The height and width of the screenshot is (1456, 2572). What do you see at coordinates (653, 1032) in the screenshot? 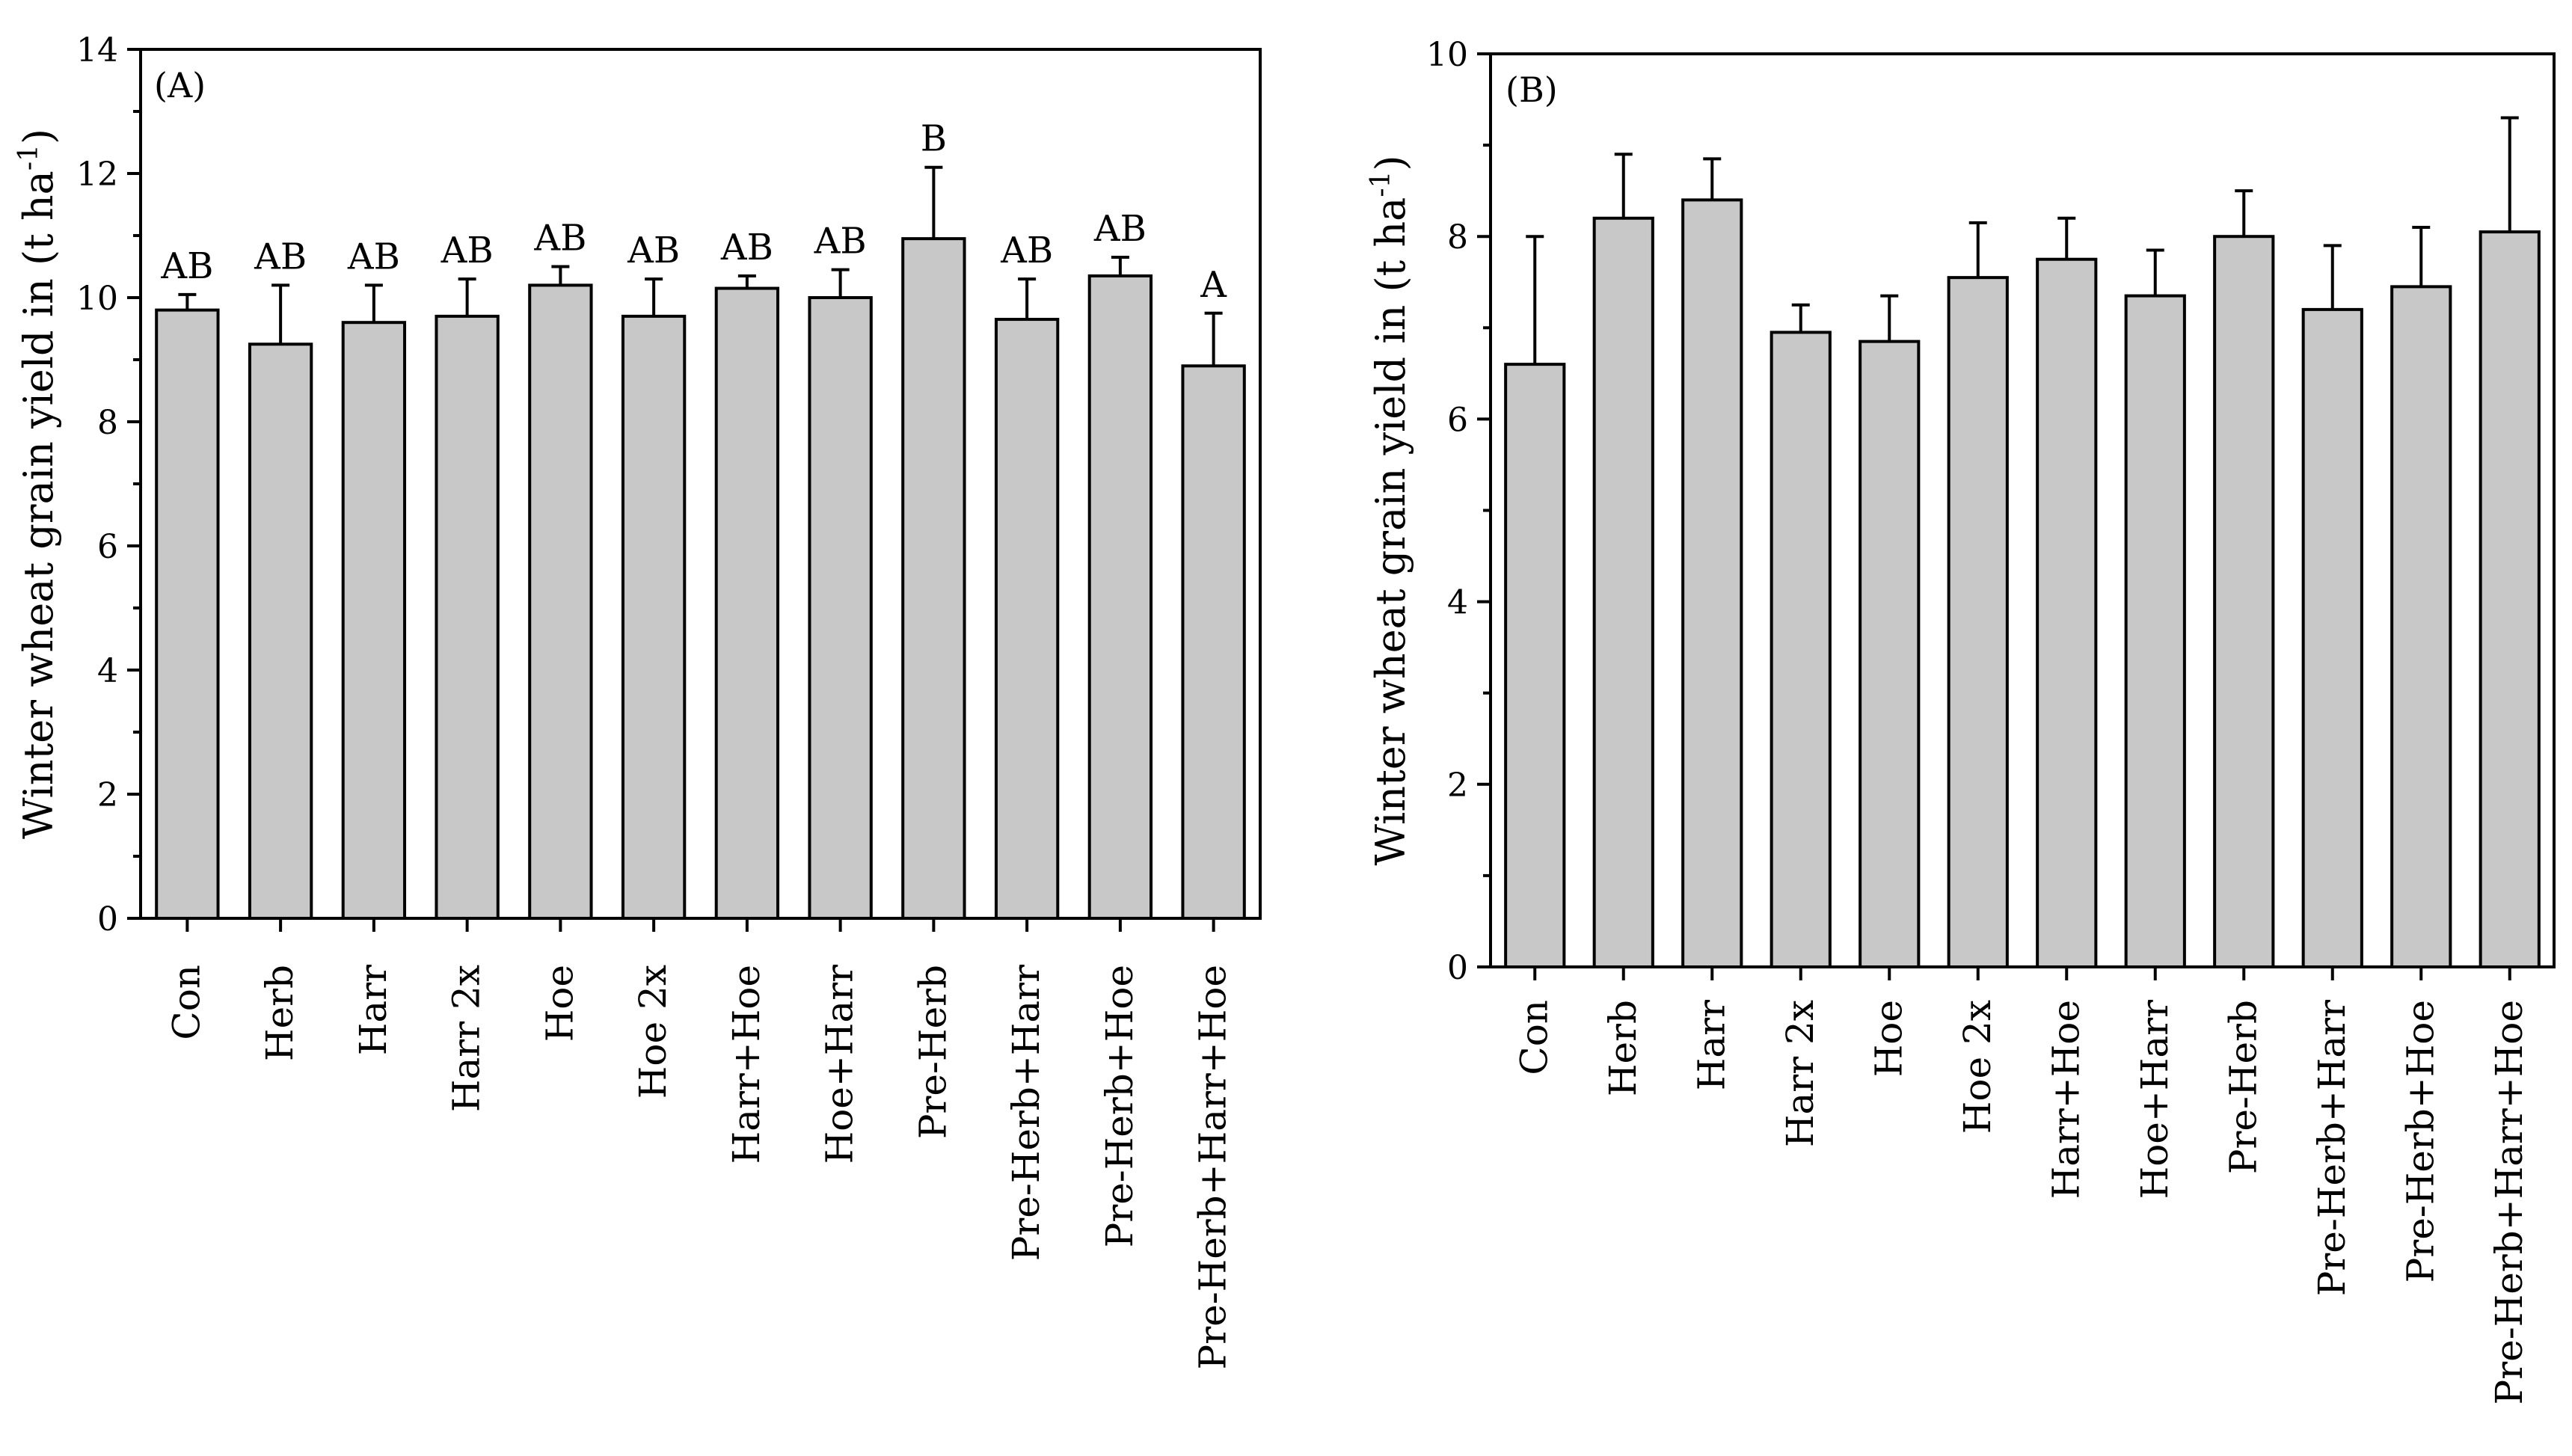
I see `panel-a-category-label: Hoe 2x` at bounding box center [653, 1032].